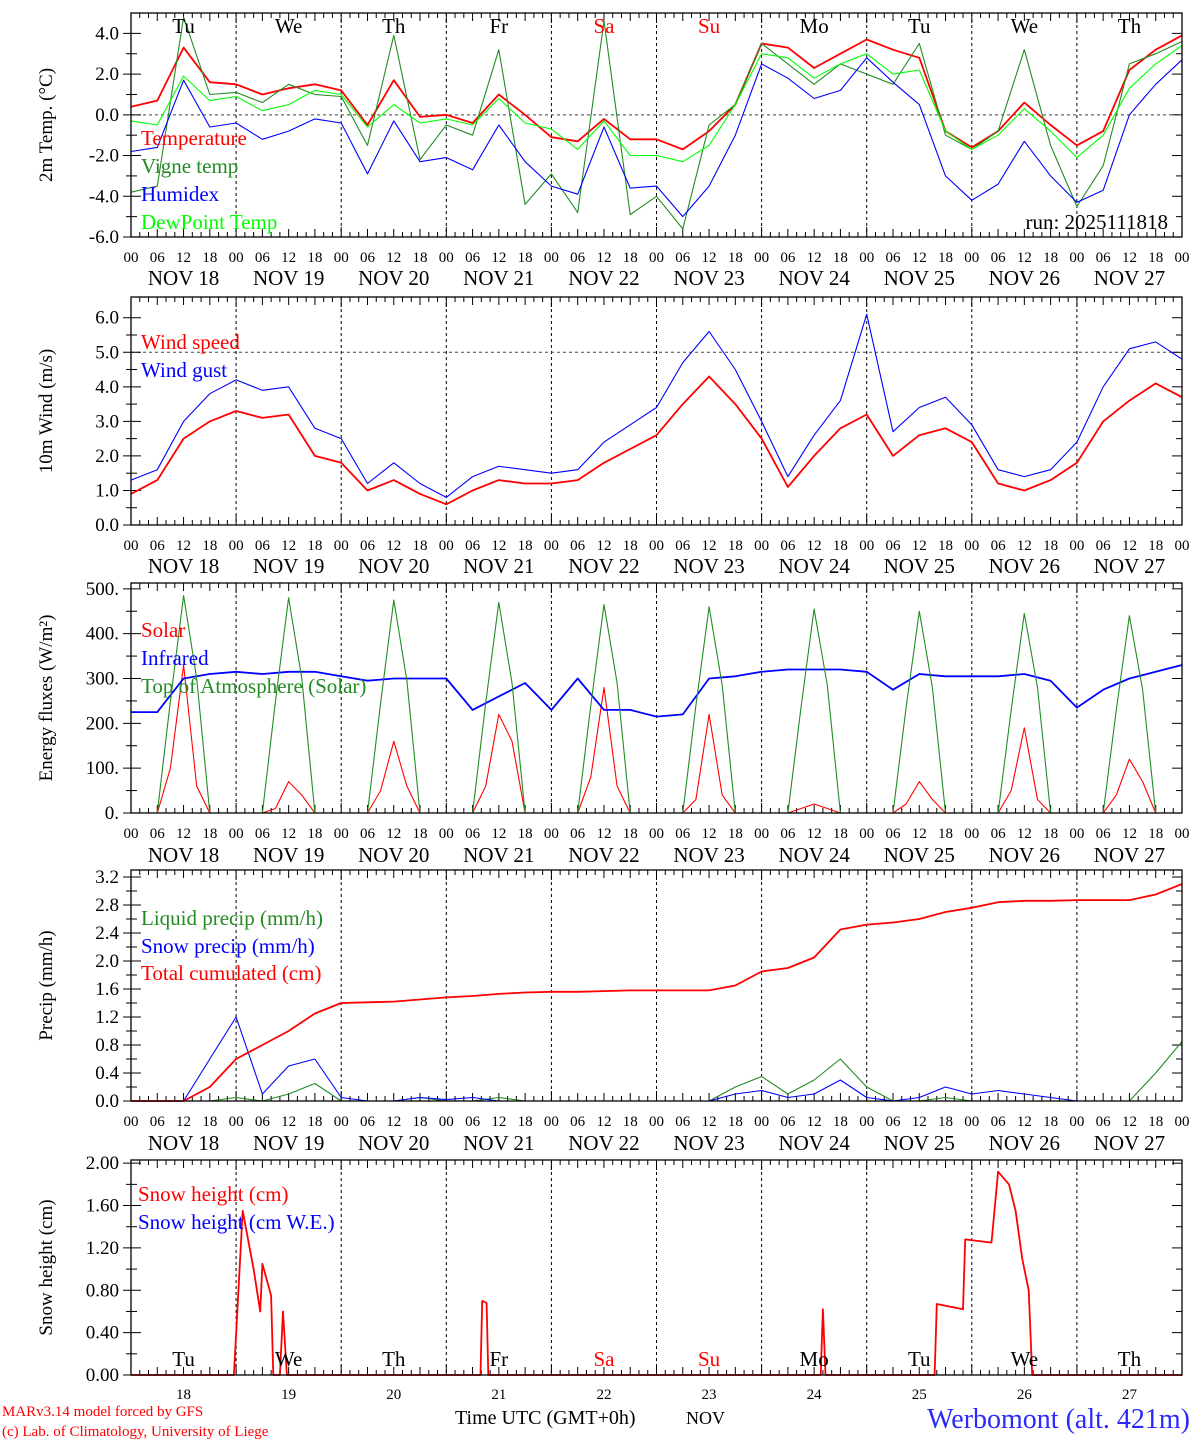  Describe the element at coordinates (1130, 26) in the screenshot. I see `day-name-label: Th` at that location.